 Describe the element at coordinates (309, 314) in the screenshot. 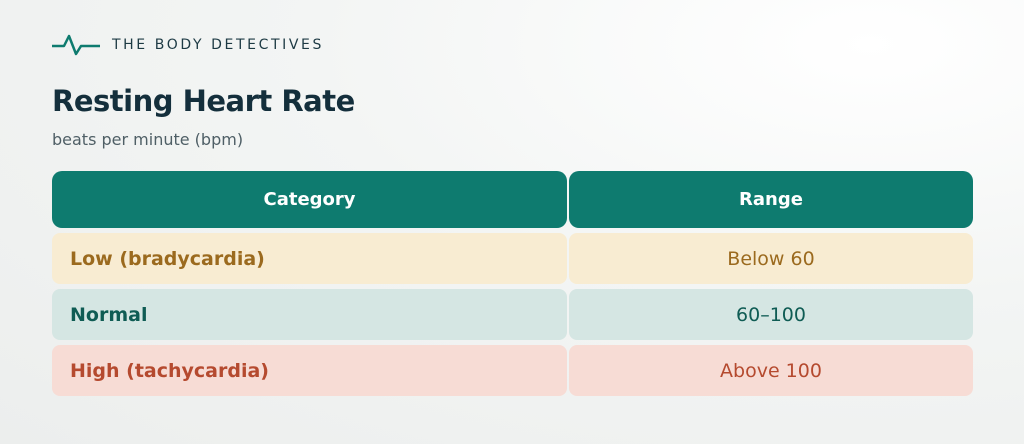

I see `category-cell: Normal` at that location.